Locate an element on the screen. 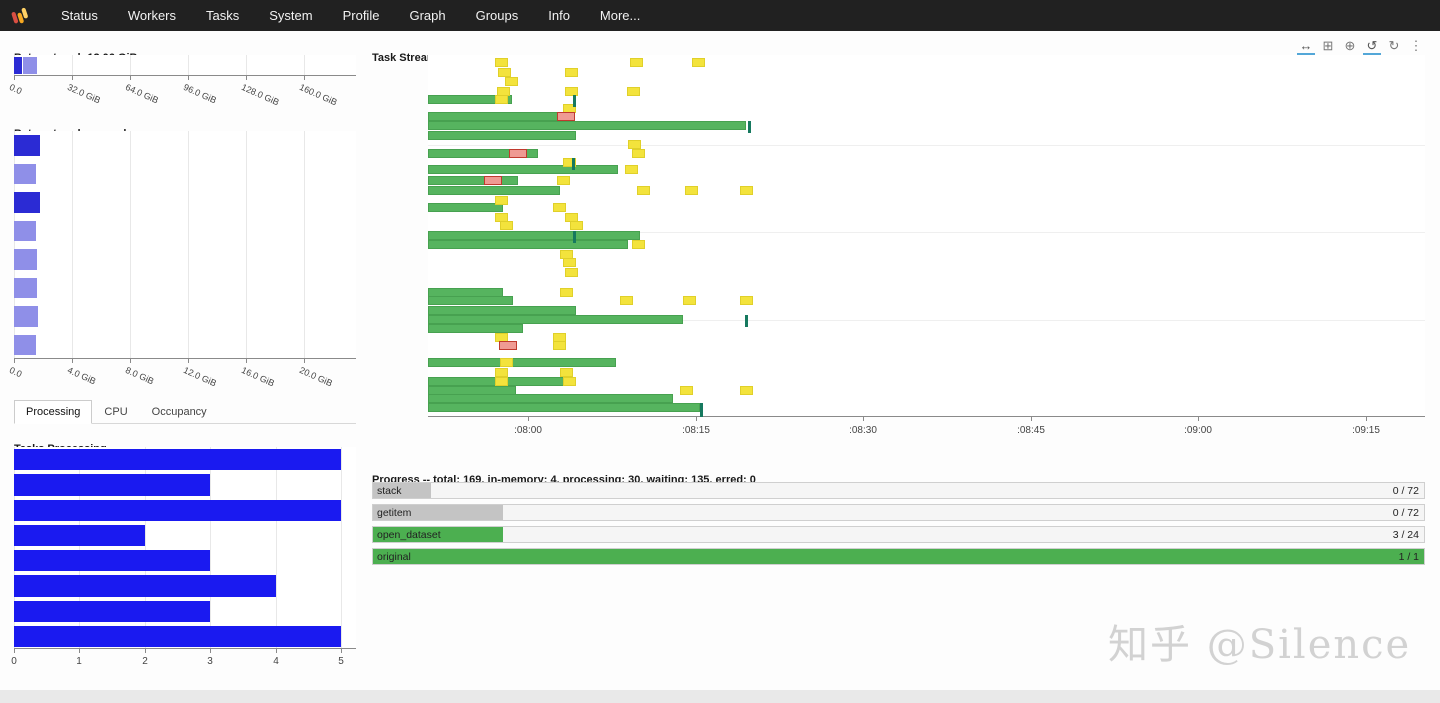 Image resolution: width=1440 pixels, height=703 pixels. axis-tick-label: 5 is located at coordinates (341, 661).